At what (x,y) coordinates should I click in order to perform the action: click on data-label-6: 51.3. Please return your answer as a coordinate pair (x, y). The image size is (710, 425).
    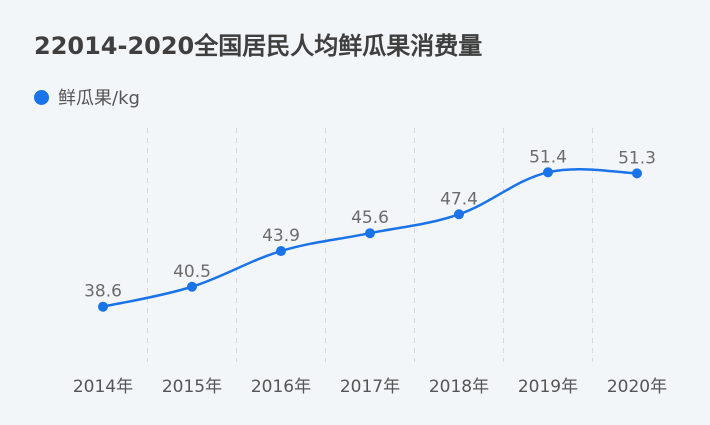
    Looking at the image, I should click on (637, 158).